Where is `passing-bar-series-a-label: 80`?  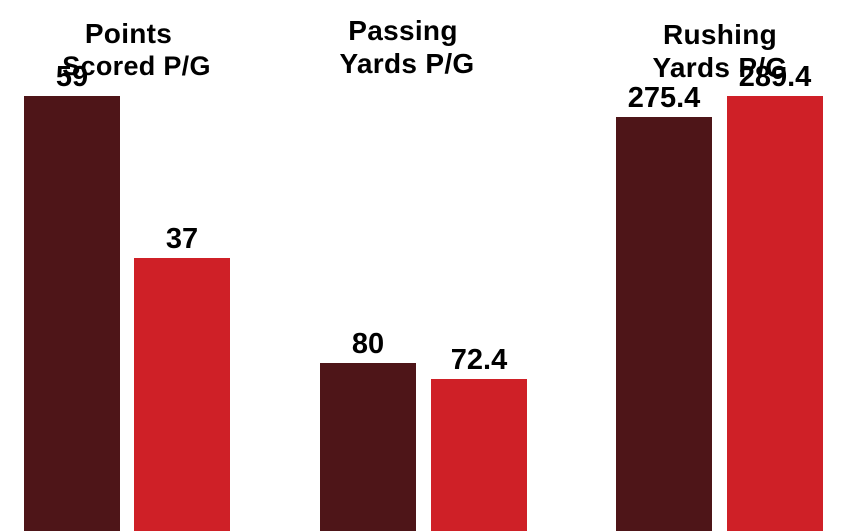
passing-bar-series-a-label: 80 is located at coordinates (368, 344).